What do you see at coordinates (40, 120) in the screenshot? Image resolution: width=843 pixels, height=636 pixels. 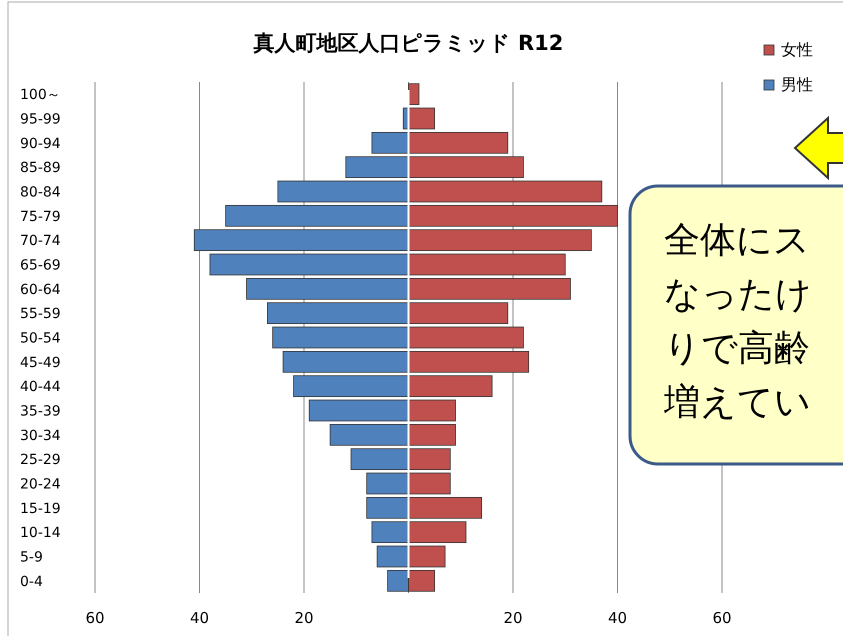 I see `y-tick-label: 95-99` at bounding box center [40, 120].